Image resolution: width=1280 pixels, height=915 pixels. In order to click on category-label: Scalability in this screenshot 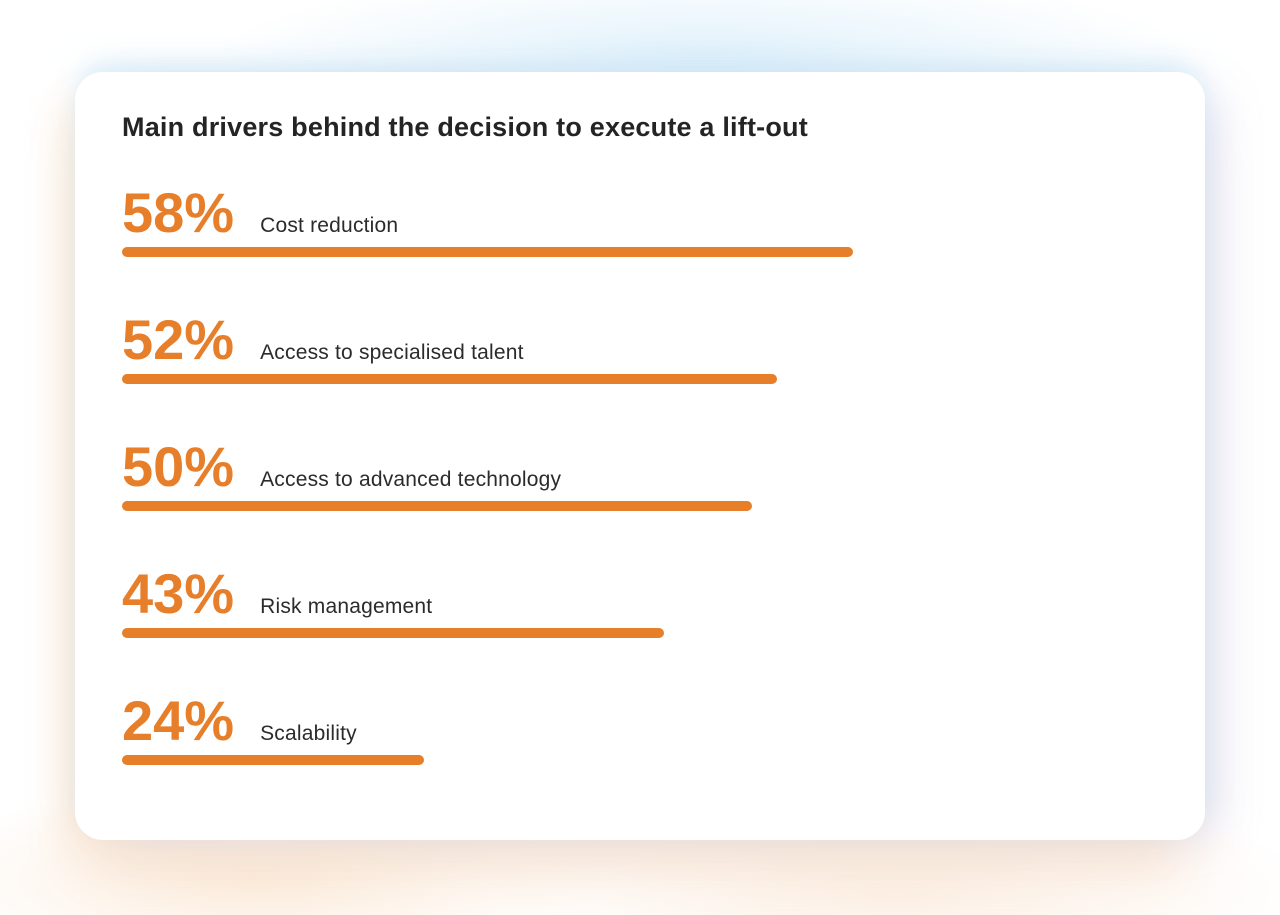, I will do `click(308, 733)`.